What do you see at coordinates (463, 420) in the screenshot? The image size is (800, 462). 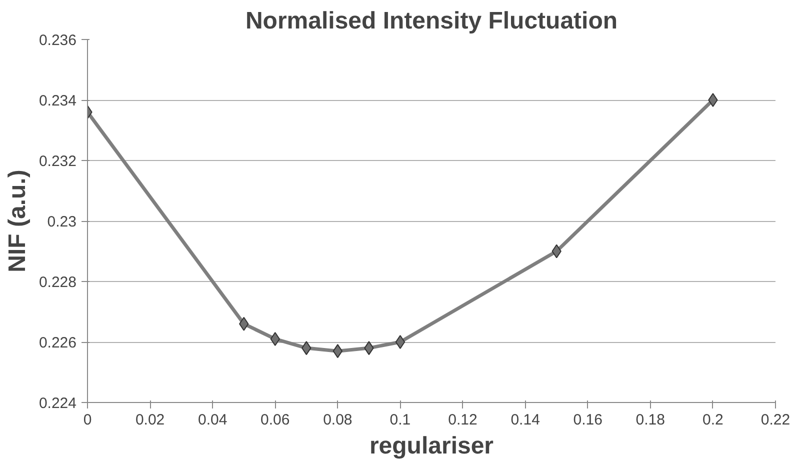 I see `x-tick-label: 0.12` at bounding box center [463, 420].